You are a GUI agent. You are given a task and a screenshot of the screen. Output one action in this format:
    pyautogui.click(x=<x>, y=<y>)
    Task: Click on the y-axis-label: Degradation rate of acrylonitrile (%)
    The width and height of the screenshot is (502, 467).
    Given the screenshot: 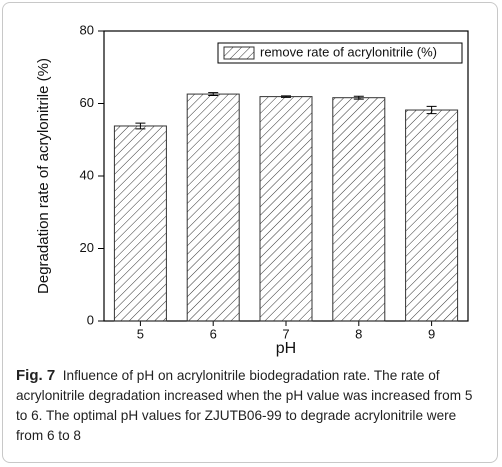 What is the action you would take?
    pyautogui.click(x=43, y=176)
    